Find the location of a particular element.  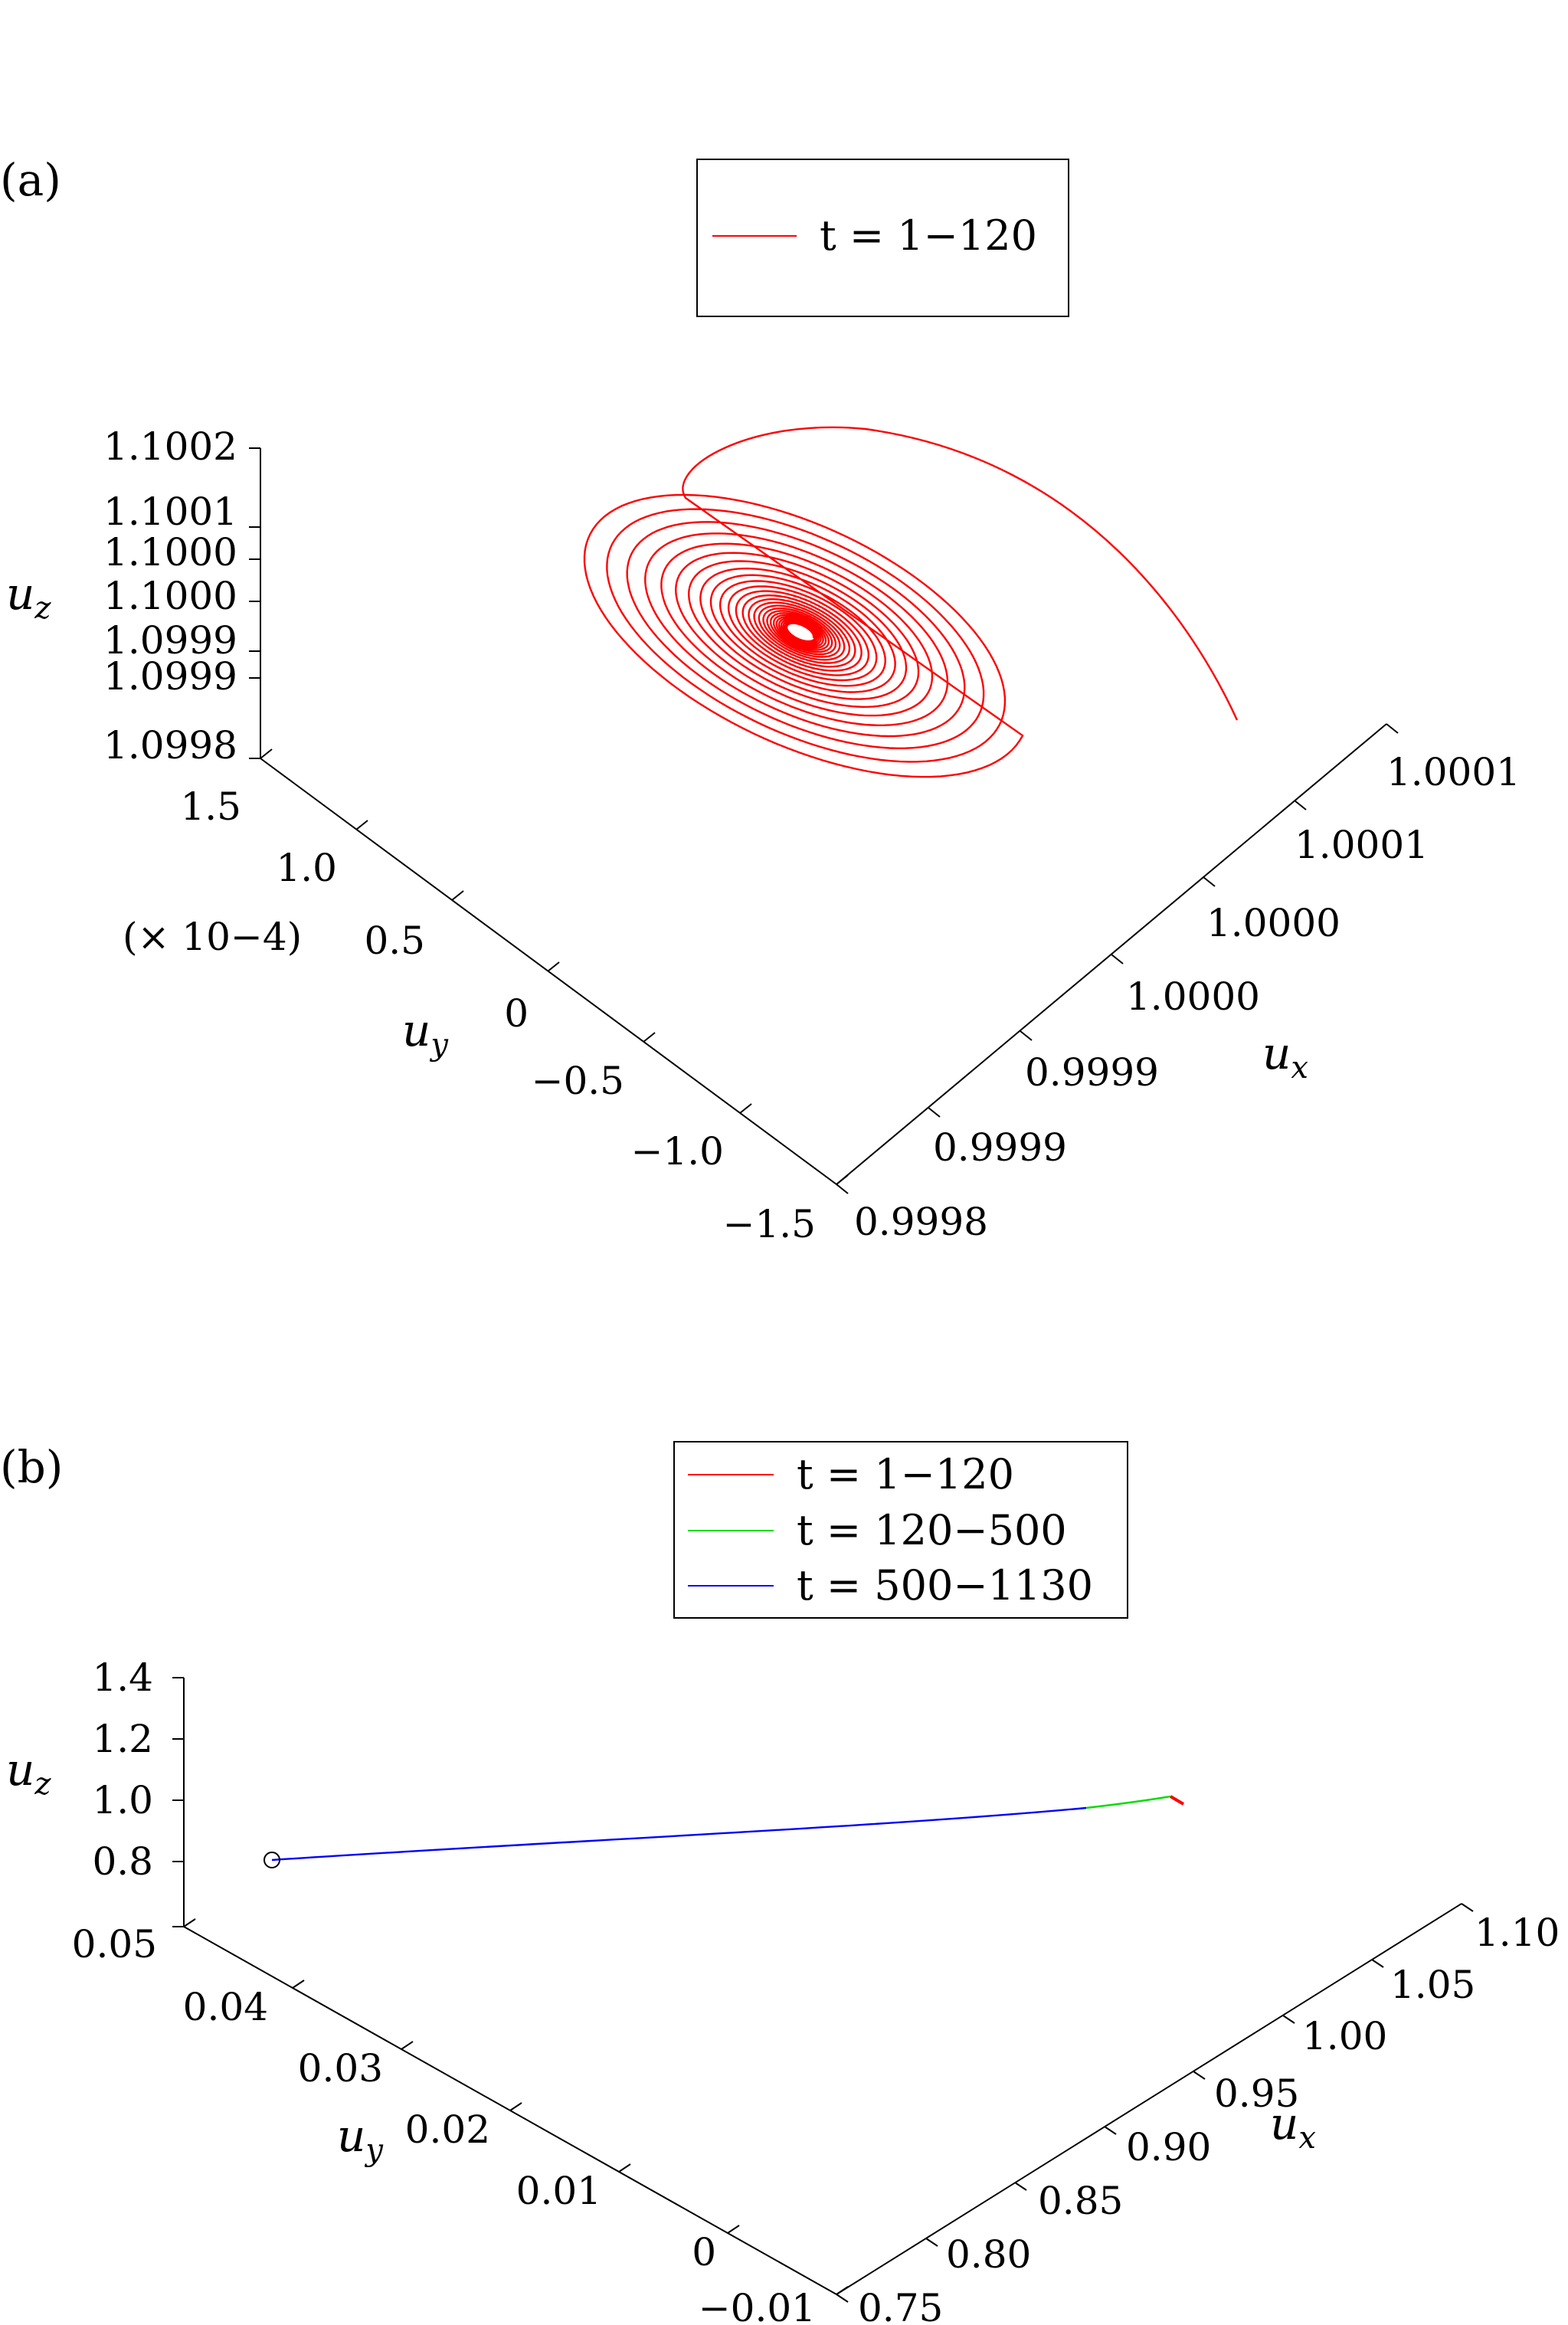

panel-b-y-ticks: 0.05 0.04 0.03 0.02 0.01 0 −0.01 is located at coordinates (460, 2121).